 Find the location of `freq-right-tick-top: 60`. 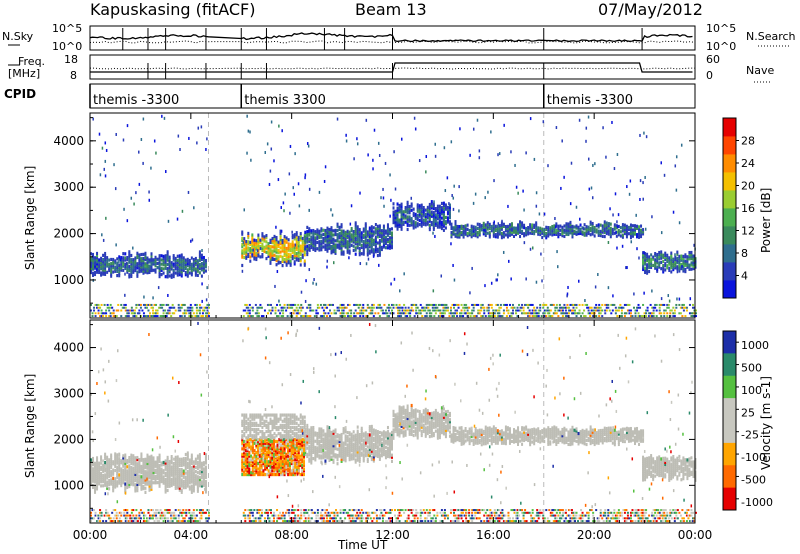

freq-right-tick-top: 60 is located at coordinates (713, 59).